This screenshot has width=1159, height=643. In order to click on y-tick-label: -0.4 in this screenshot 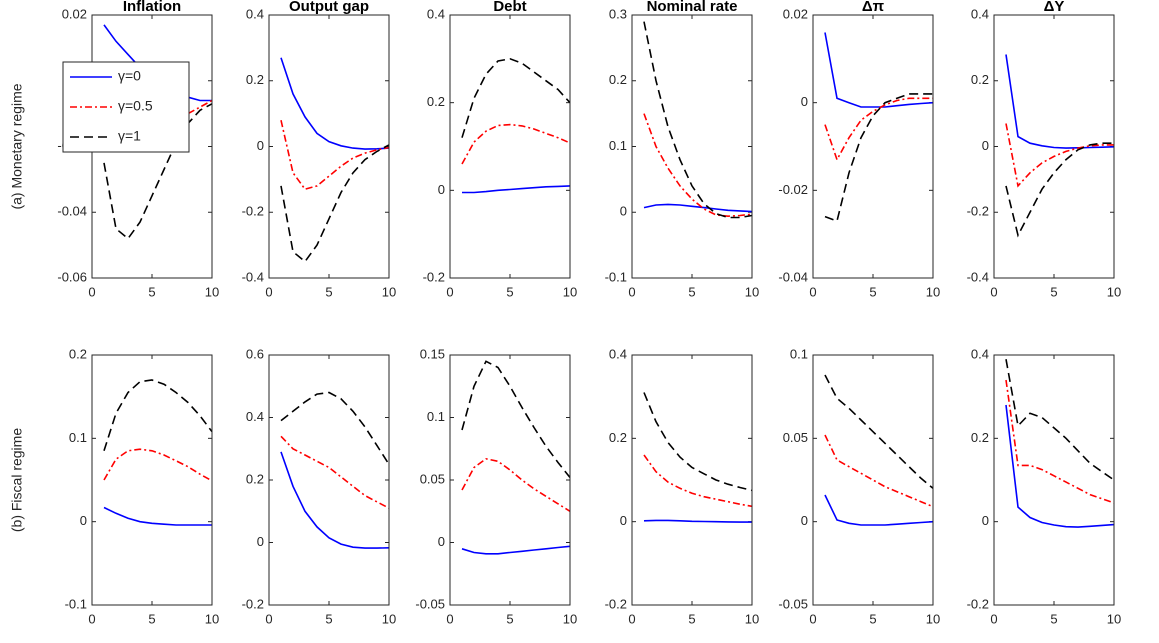, I will do `click(253, 276)`.